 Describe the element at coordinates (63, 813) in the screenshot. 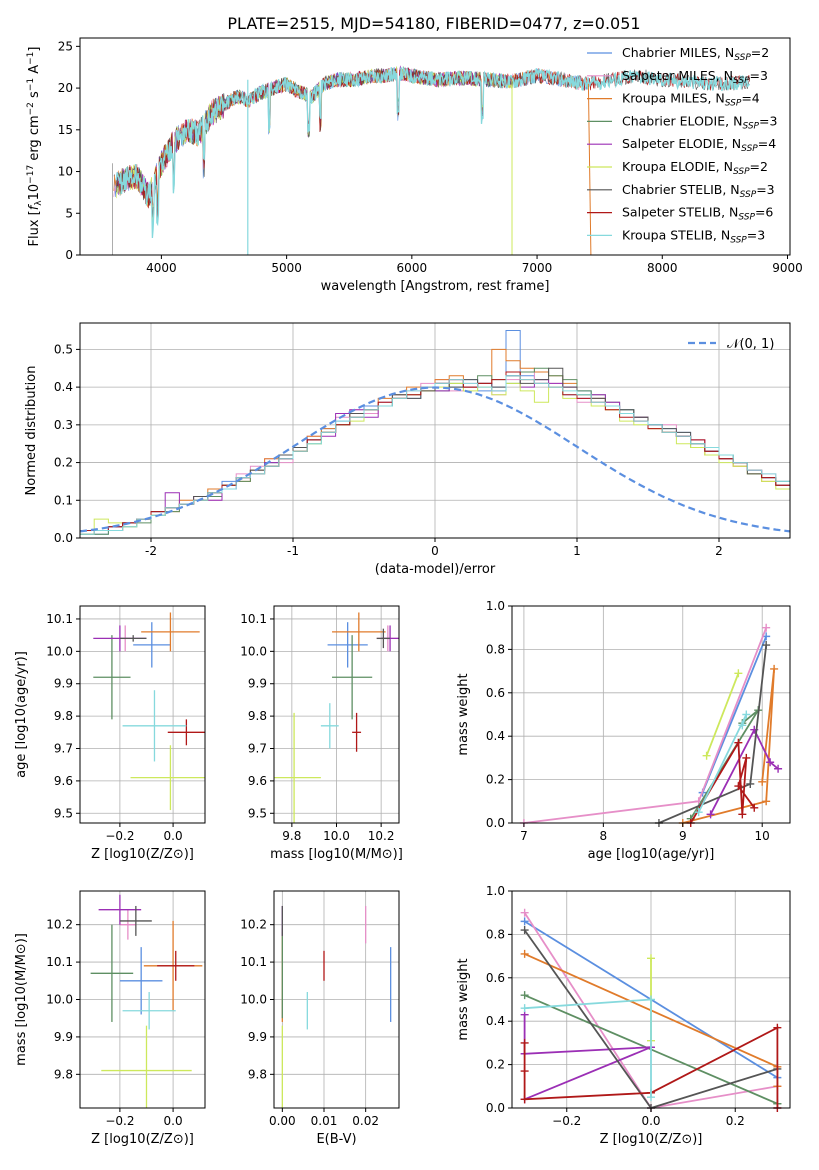

I see `y-tick-label: 9.5` at that location.